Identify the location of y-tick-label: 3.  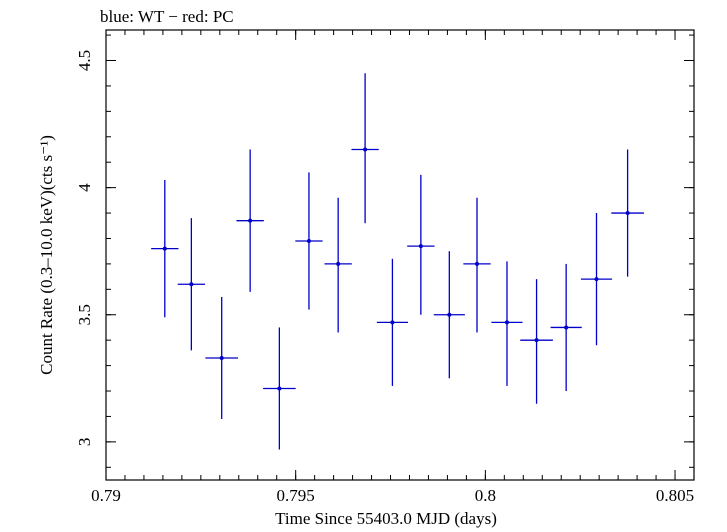
(84, 442).